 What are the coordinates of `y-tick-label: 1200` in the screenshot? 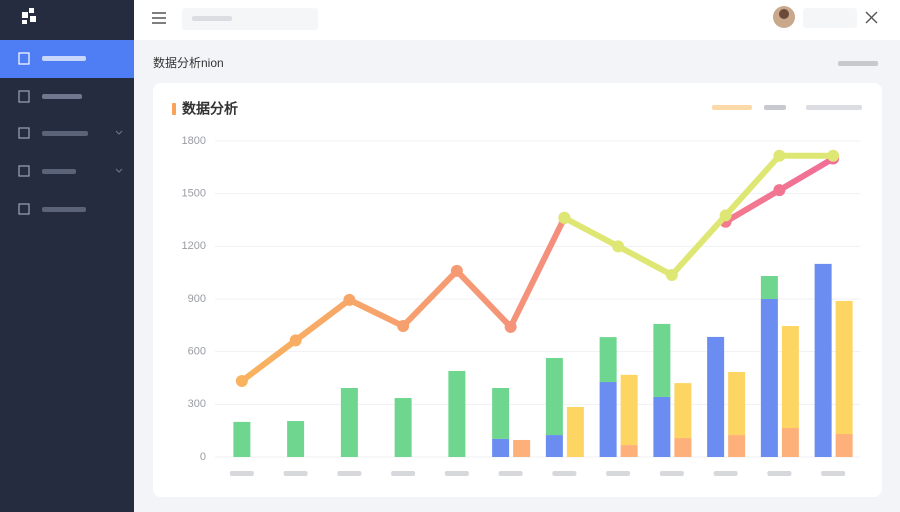 It's located at (194, 246).